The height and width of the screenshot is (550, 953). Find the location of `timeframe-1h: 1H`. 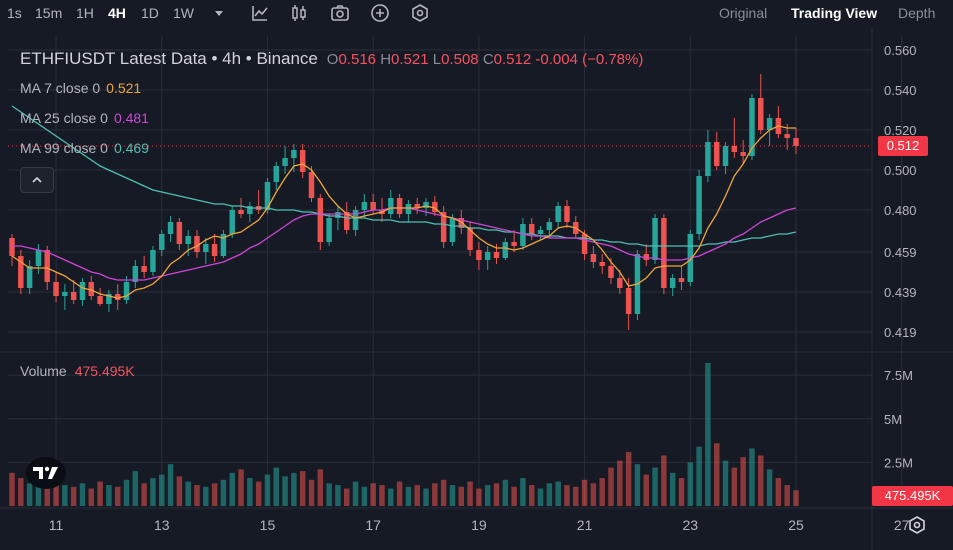

timeframe-1h: 1H is located at coordinates (85, 13).